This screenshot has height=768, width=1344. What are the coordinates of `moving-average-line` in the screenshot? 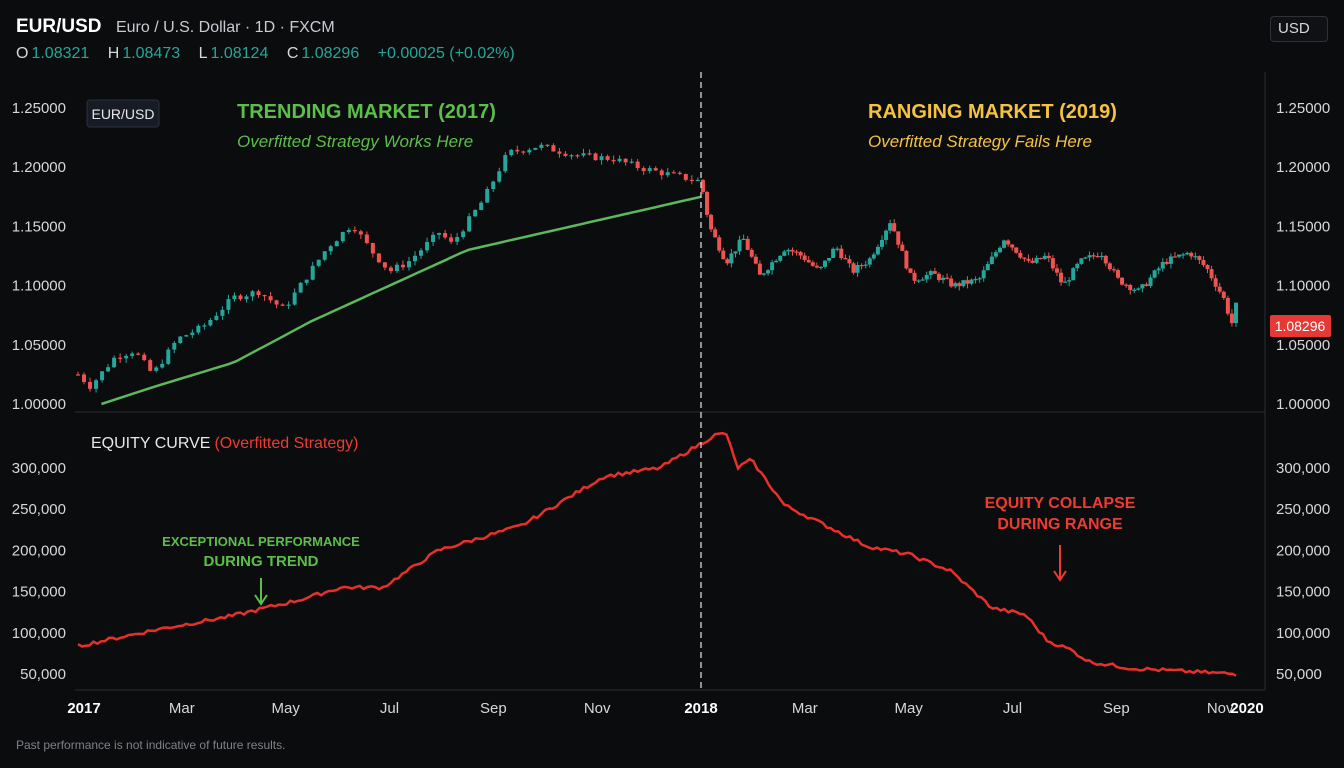 It's located at (401, 300).